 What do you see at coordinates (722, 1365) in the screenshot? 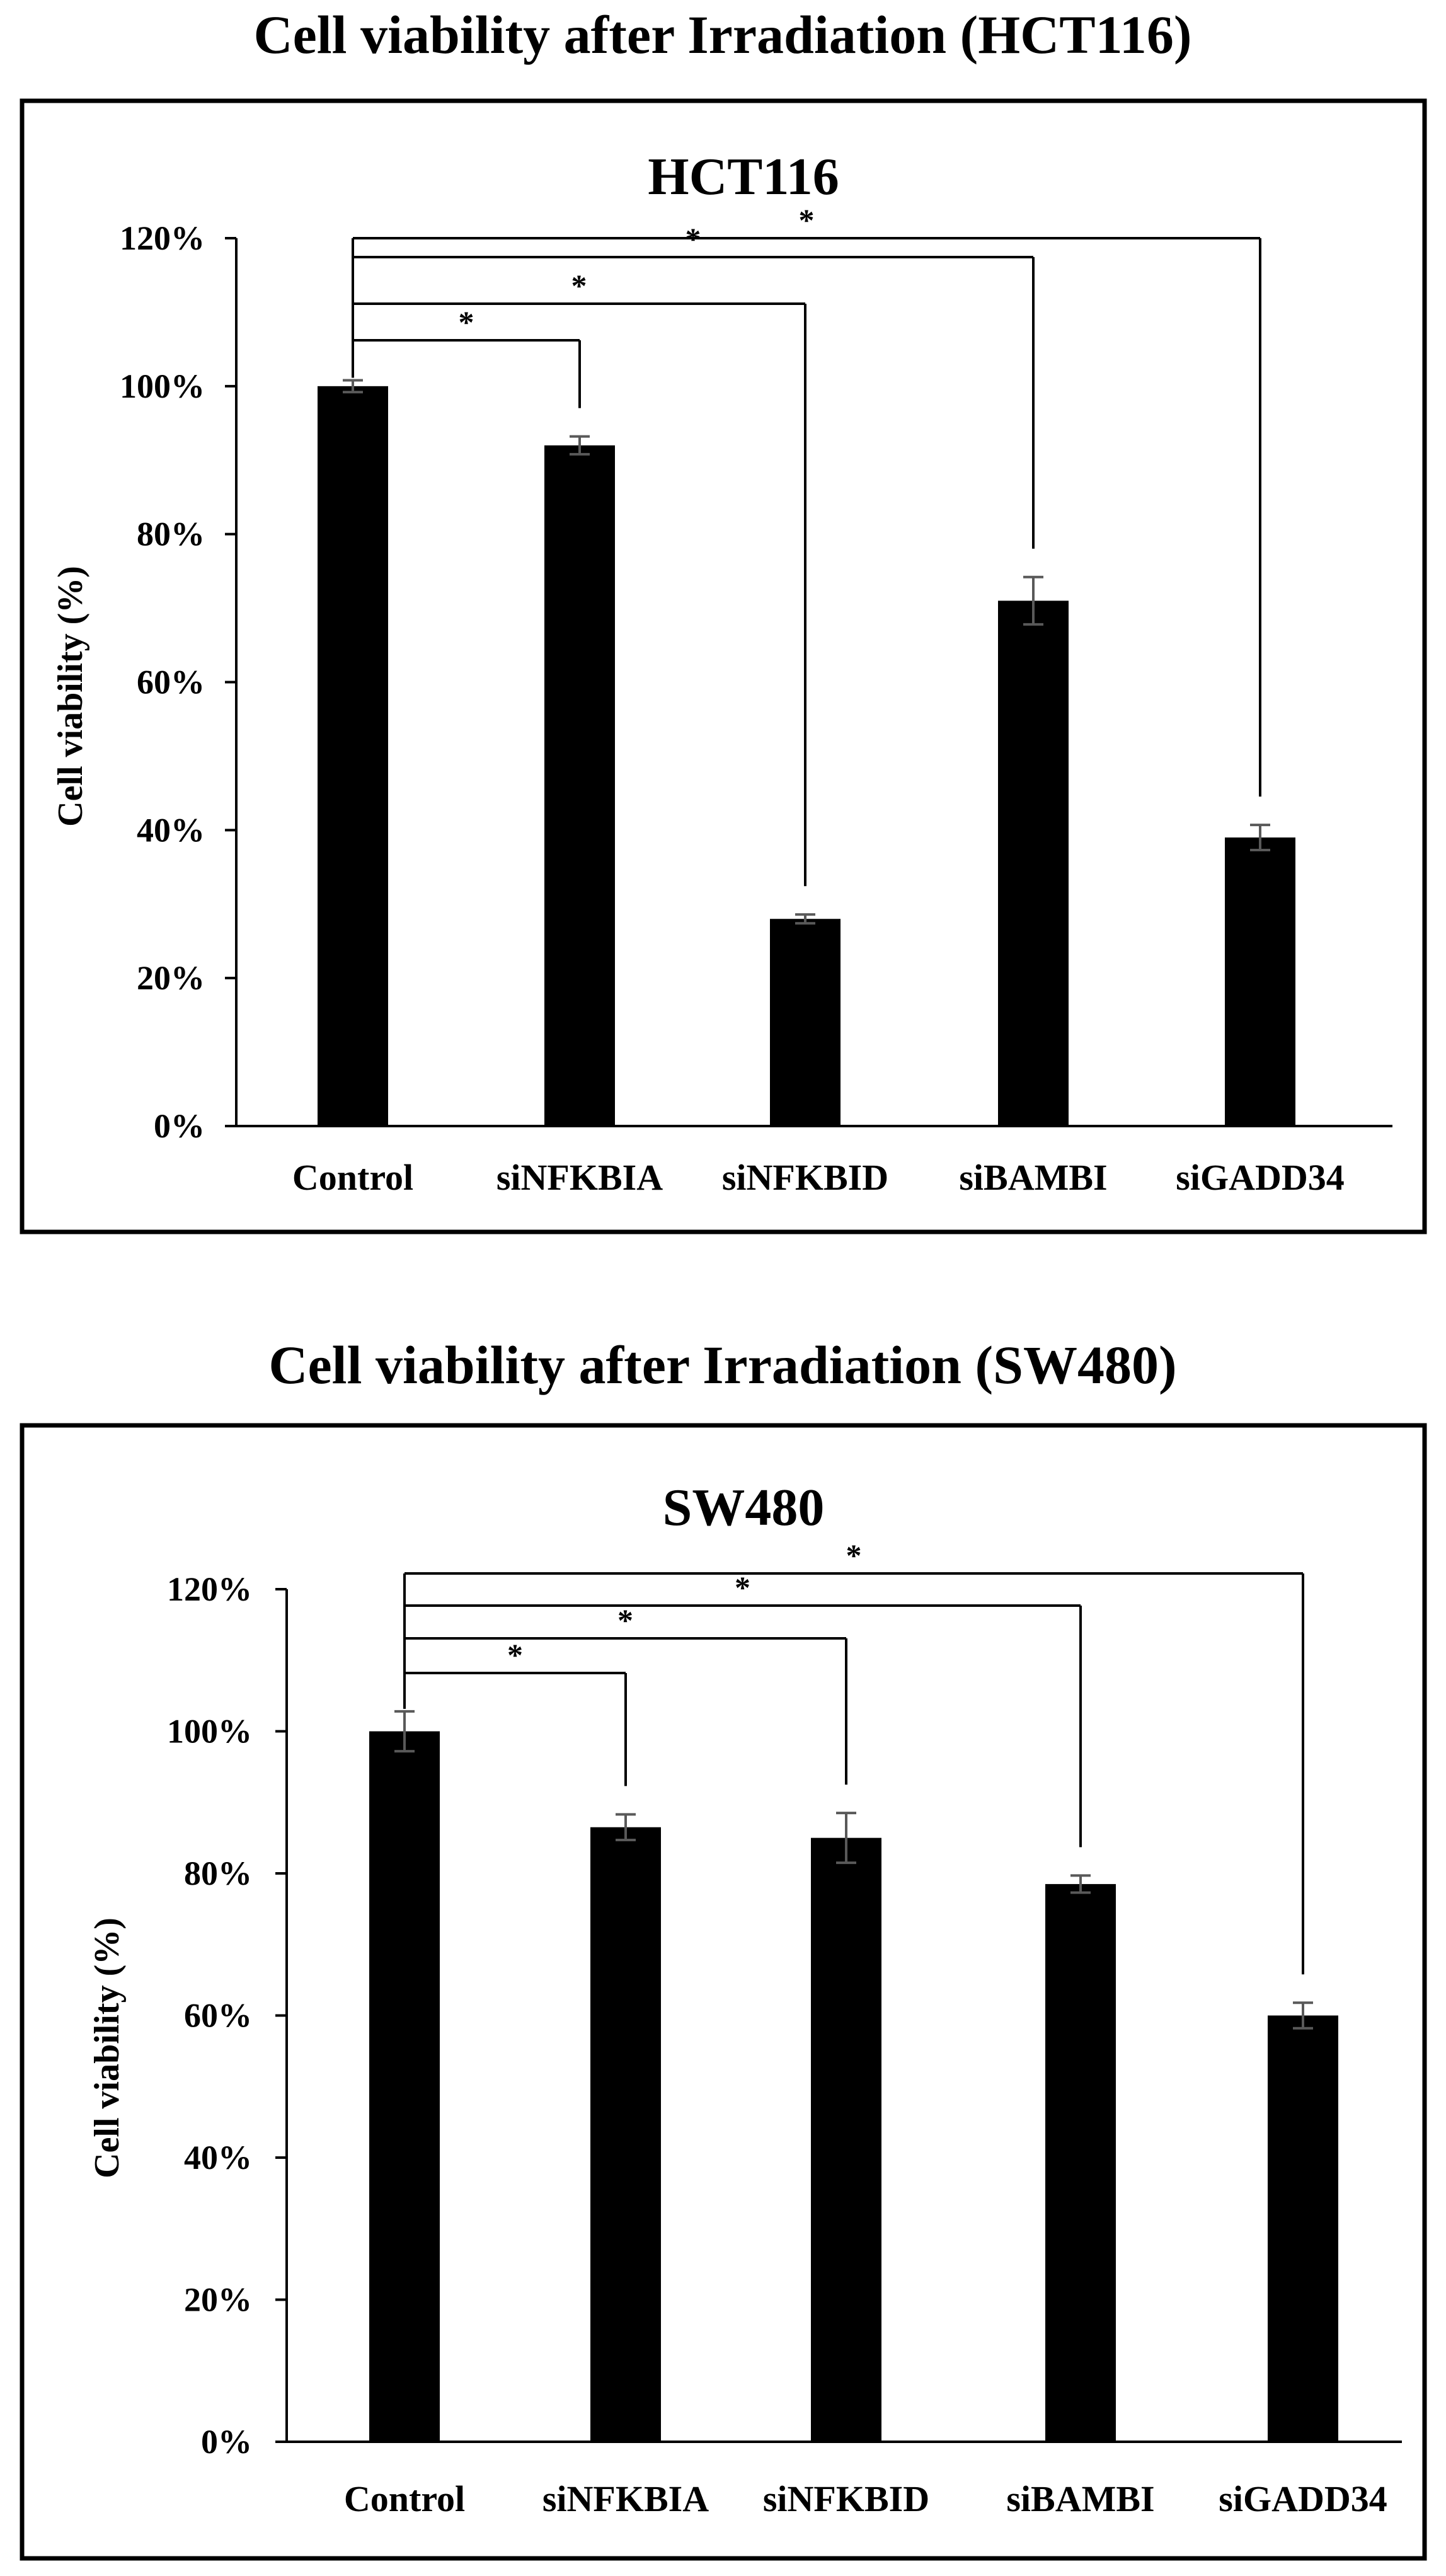
I see `figure-title: Cell viability after Irradiation (SW480)` at bounding box center [722, 1365].